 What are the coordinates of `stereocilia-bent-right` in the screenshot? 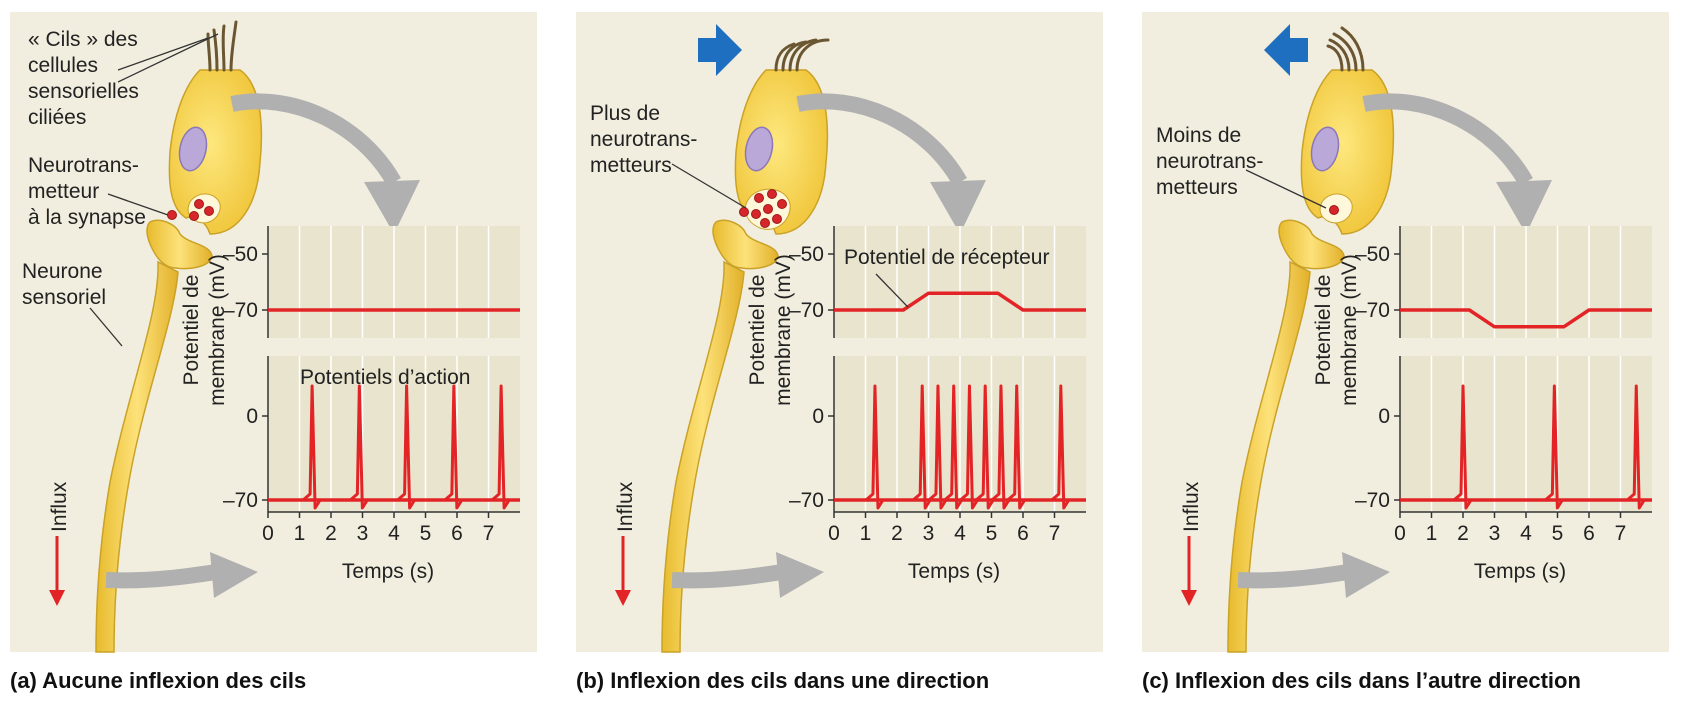 It's located at (802, 55).